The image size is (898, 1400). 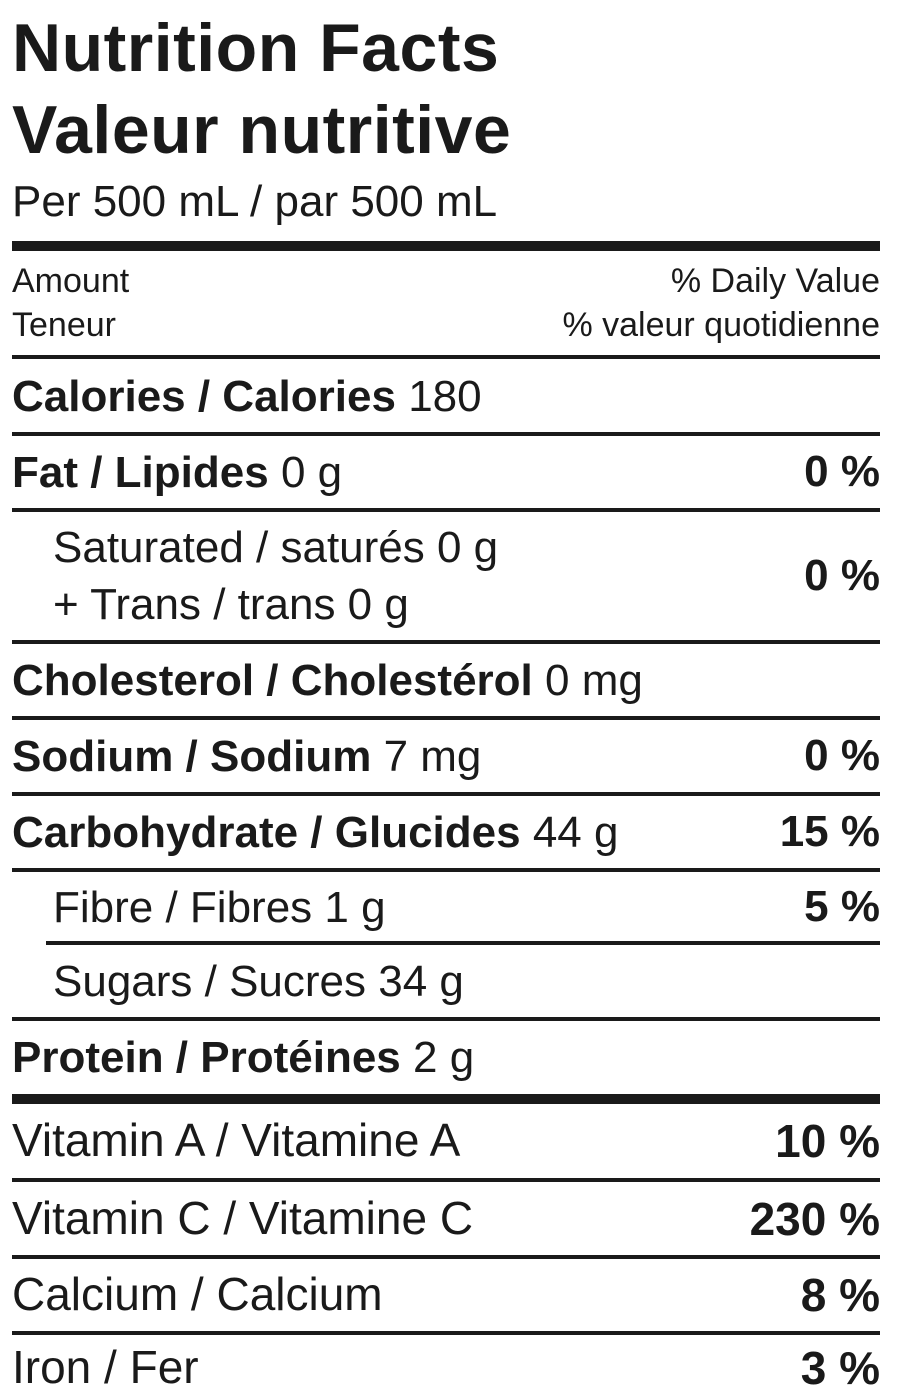 I want to click on iron-row: Iron / Fer 3 %, so click(x=446, y=1367).